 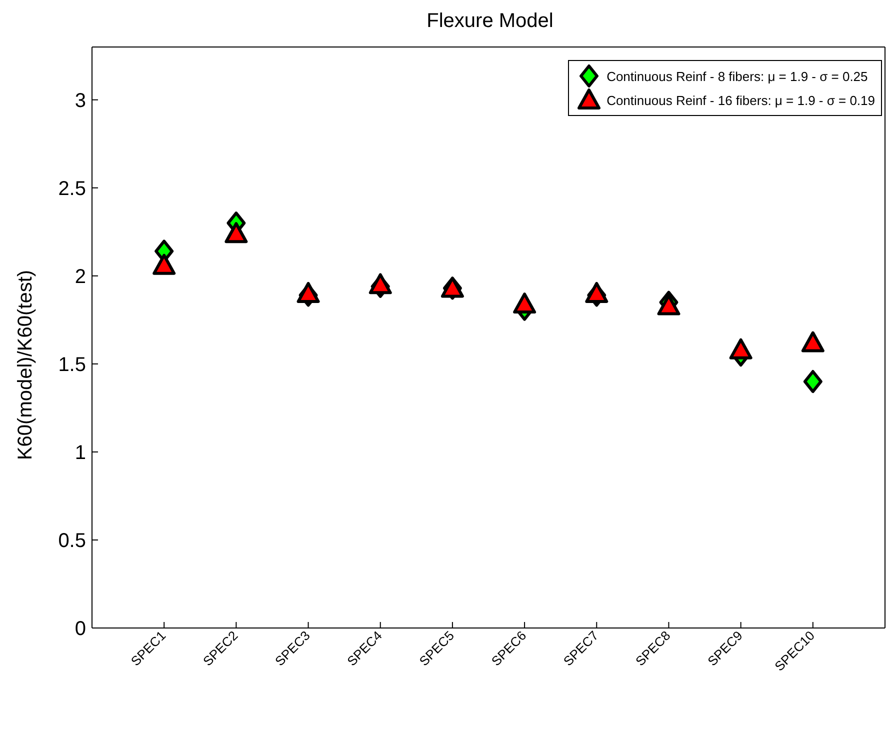 What do you see at coordinates (80, 629) in the screenshot?
I see `y-tick-label: 0` at bounding box center [80, 629].